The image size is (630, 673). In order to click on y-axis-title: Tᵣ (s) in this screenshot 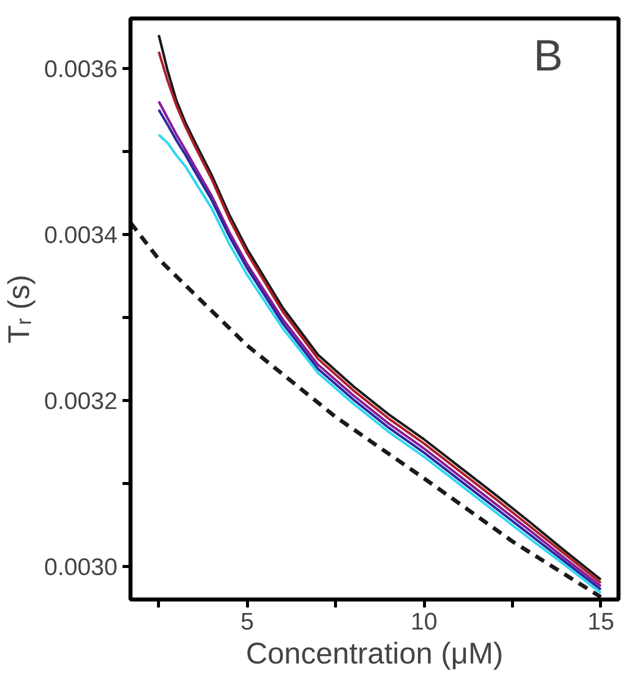, I will do `click(19, 309)`.